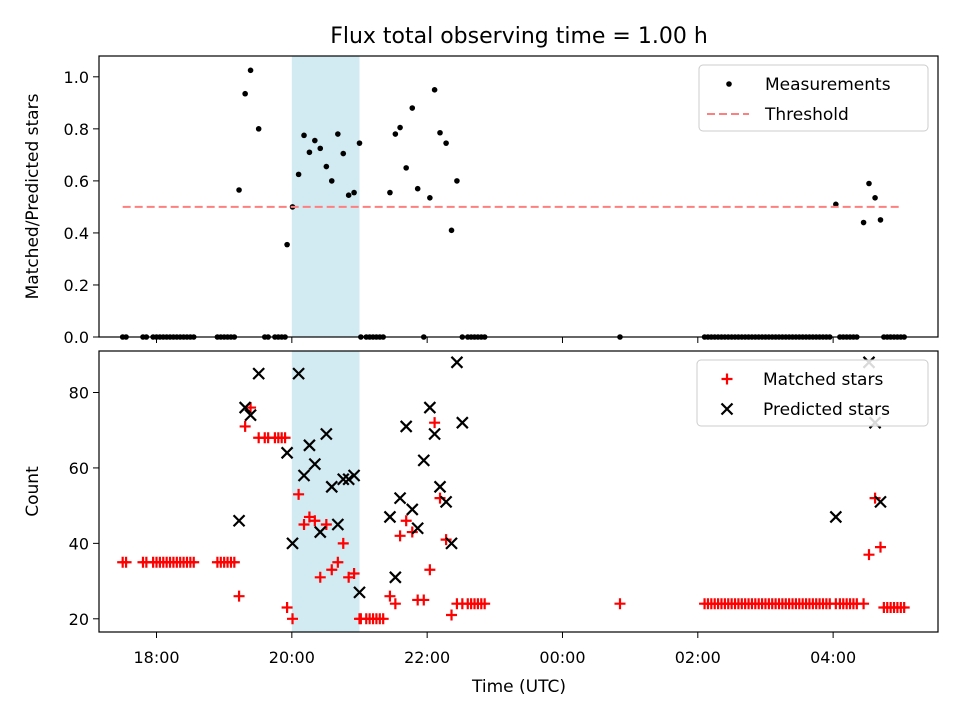  What do you see at coordinates (813, 98) in the screenshot?
I see `top-legend: Measurements Threshold` at bounding box center [813, 98].